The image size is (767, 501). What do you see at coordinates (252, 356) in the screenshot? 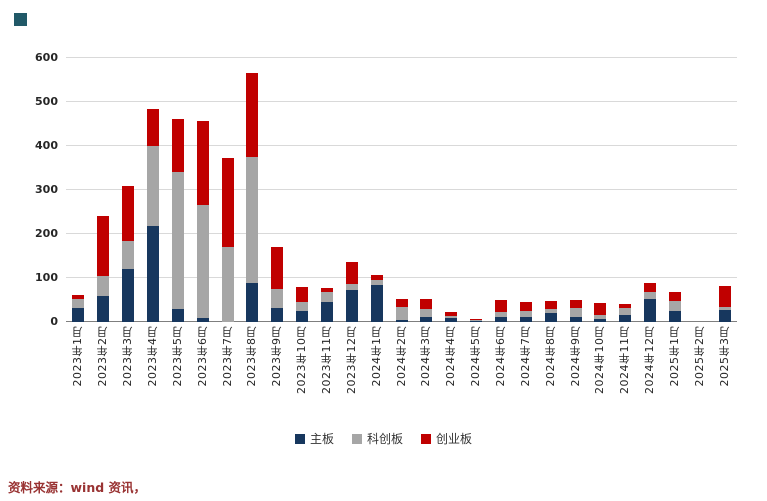
I see `x-tick-label: 2023年8月` at bounding box center [252, 356].